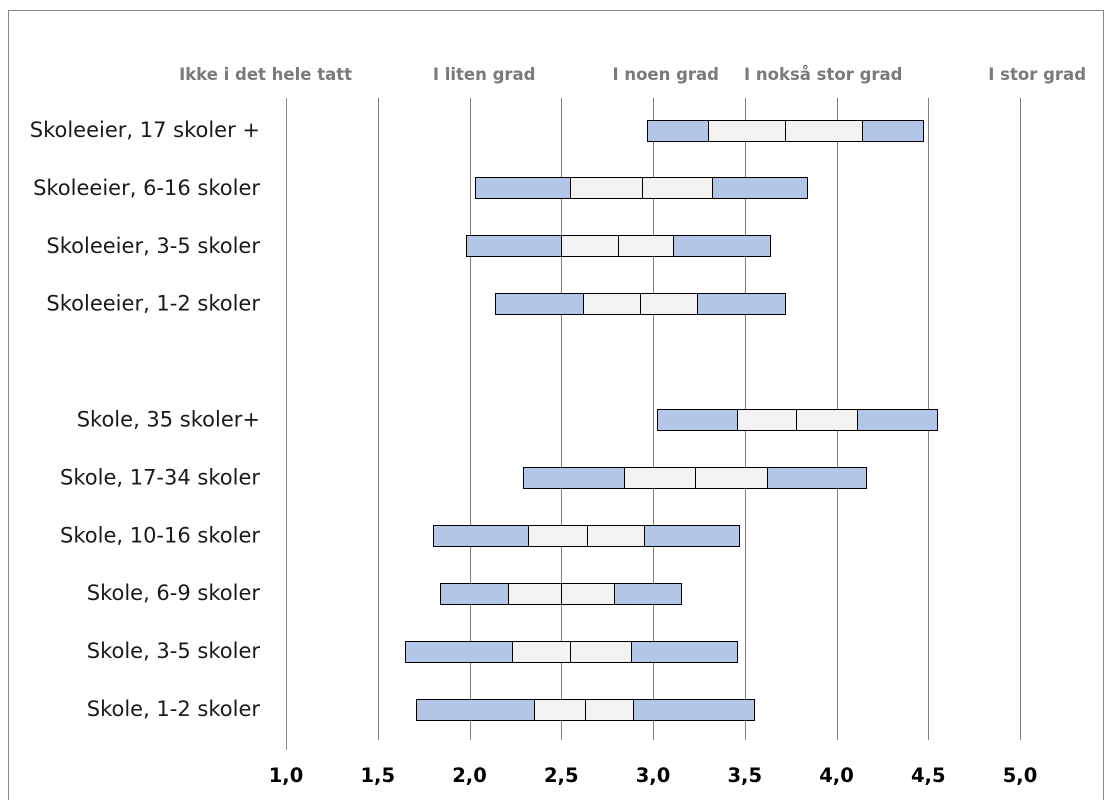  What do you see at coordinates (160, 535) in the screenshot?
I see `category-label: Skole, 10-16 skoler` at bounding box center [160, 535].